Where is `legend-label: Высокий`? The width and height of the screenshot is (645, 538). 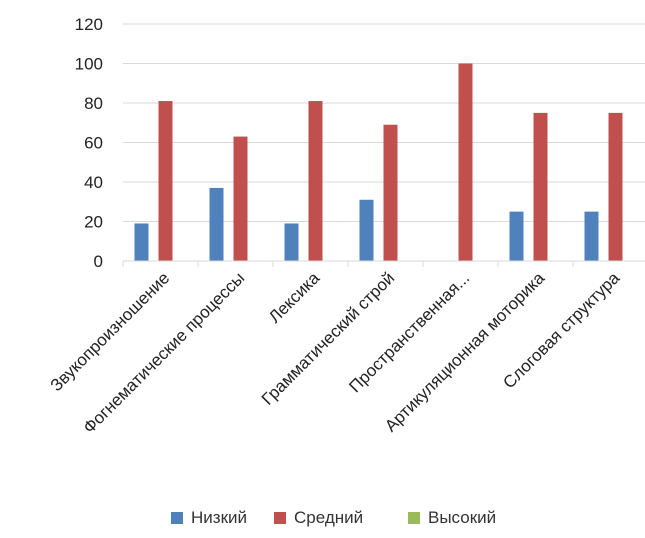
legend-label: Высокий is located at coordinates (462, 517).